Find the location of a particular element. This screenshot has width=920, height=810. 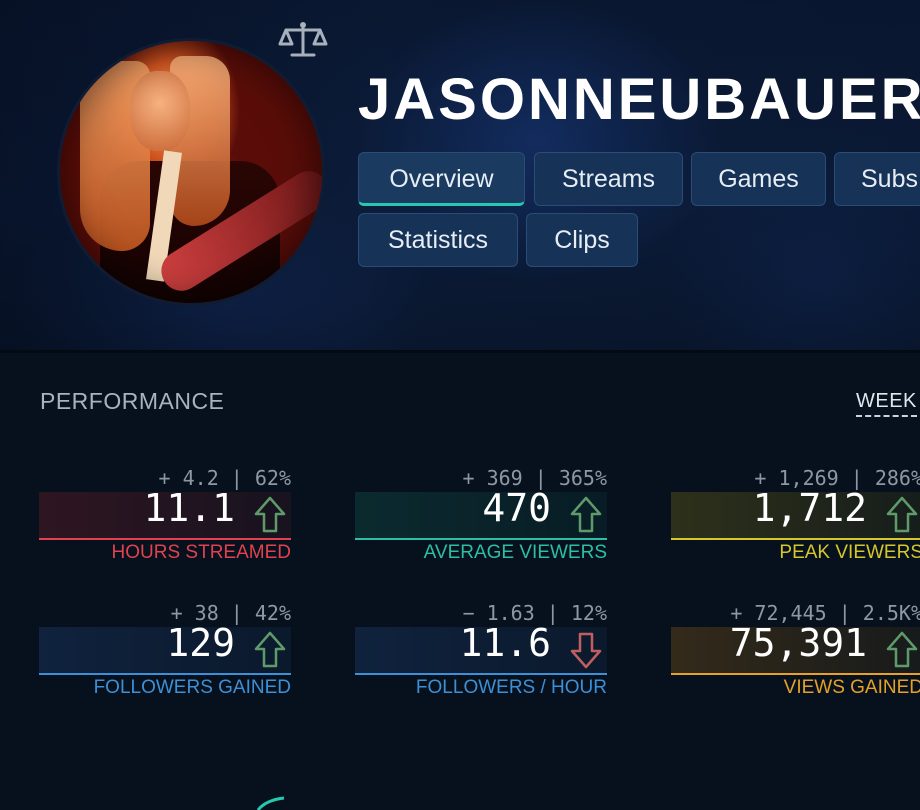

tab-statistics: Statistics is located at coordinates (438, 240).